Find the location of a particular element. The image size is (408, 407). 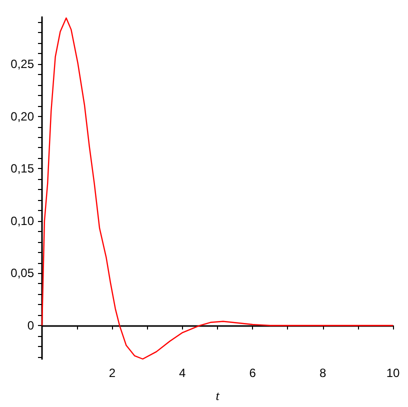

y-tick-label: 0,15 is located at coordinates (22, 169).